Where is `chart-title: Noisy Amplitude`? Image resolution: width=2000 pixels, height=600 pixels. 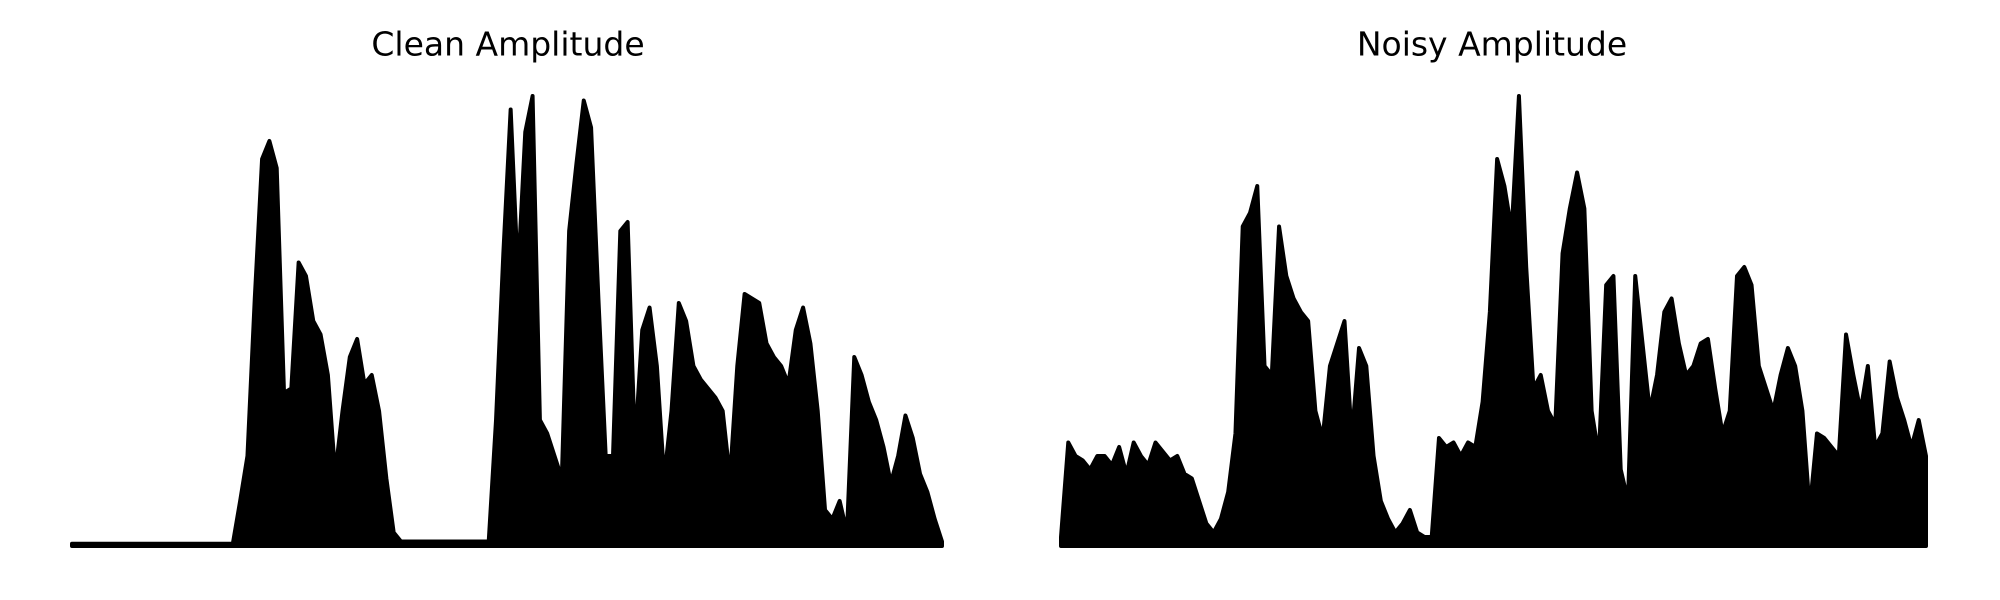
chart-title: Noisy Amplitude is located at coordinates (1492, 44).